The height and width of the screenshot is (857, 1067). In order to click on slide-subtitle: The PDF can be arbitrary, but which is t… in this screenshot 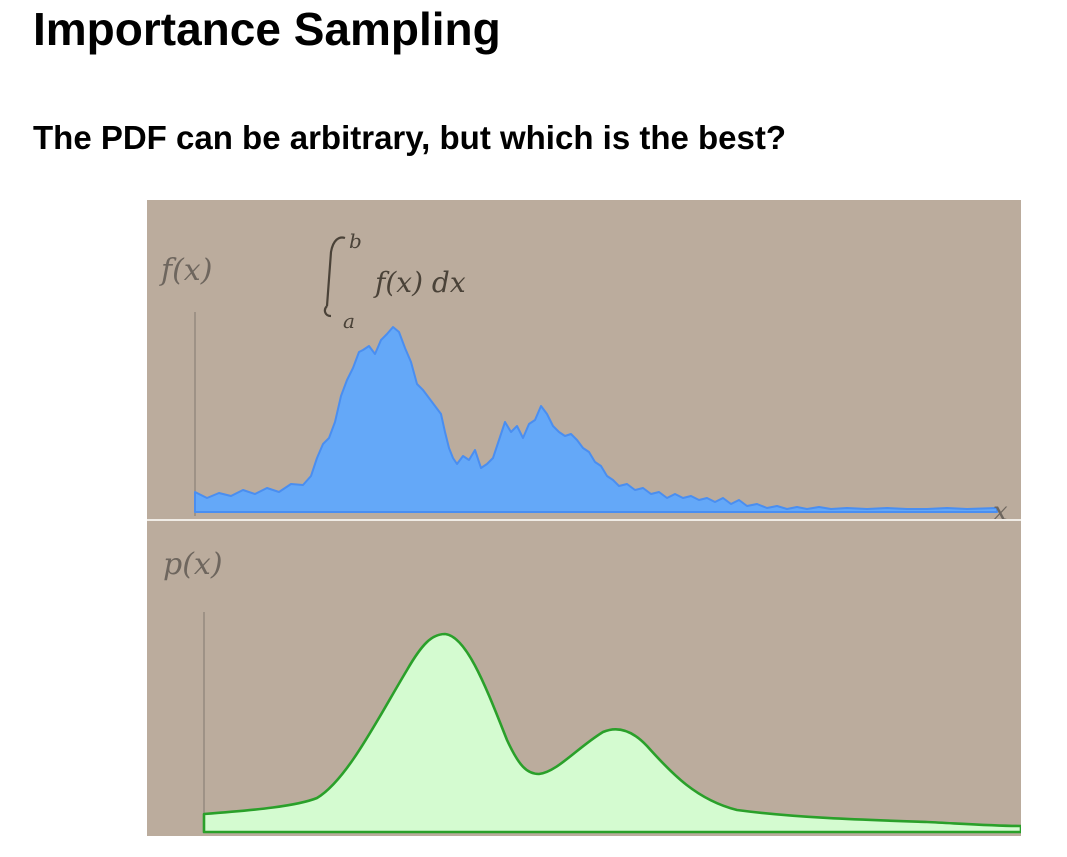, I will do `click(410, 137)`.